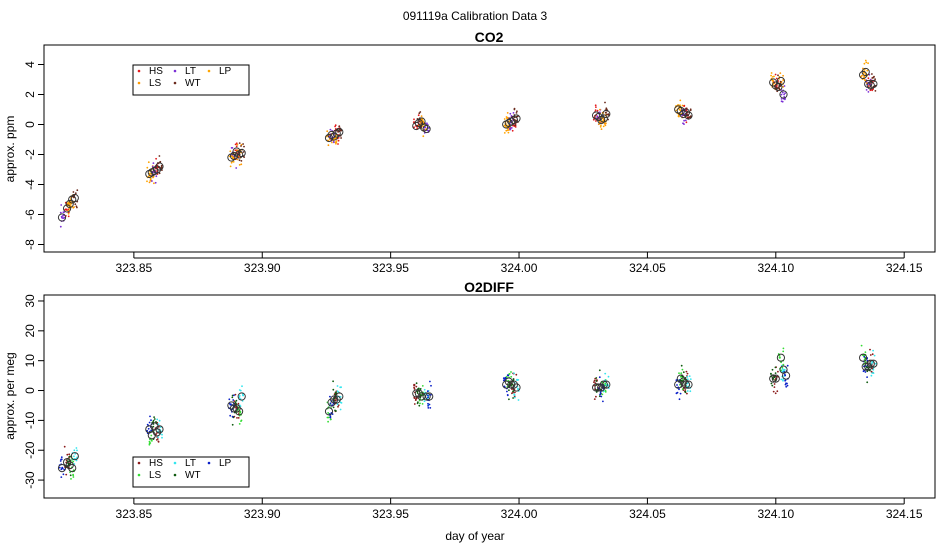 The height and width of the screenshot is (550, 950). I want to click on co2-legend-label: LP, so click(225, 71).